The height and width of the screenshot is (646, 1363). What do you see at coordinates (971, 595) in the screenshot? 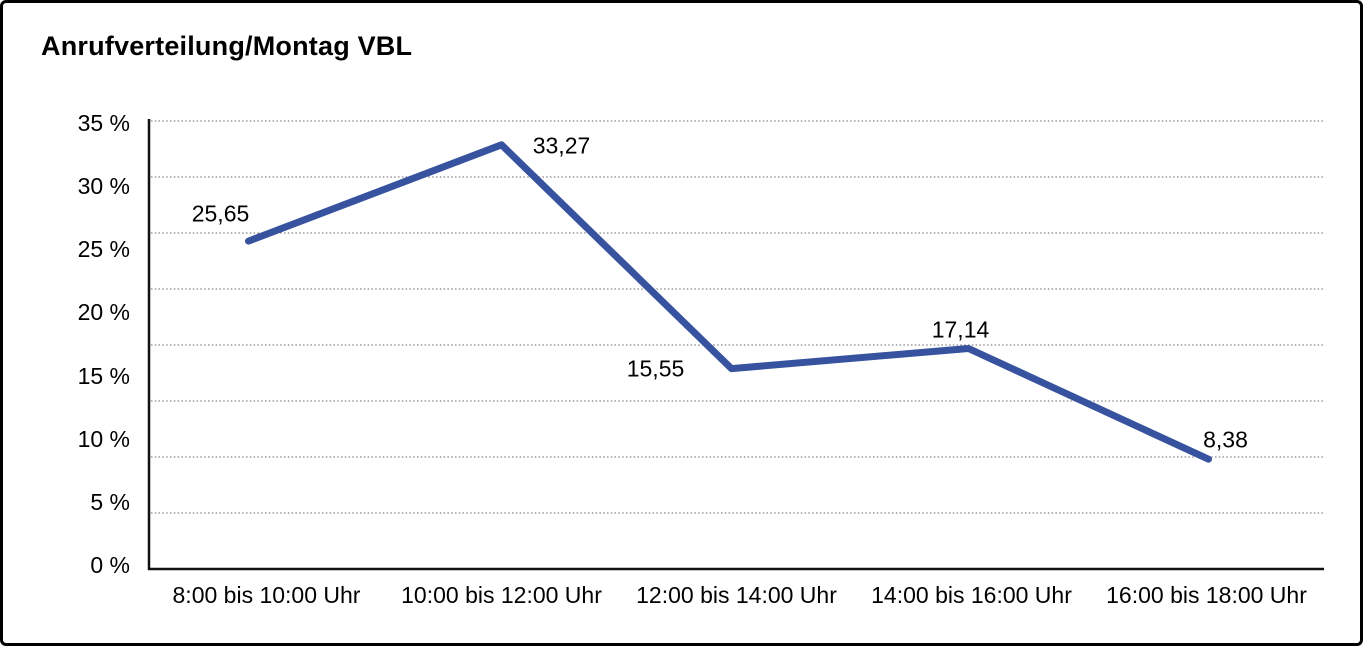
I see `x-axis-category-label: 14:00 bis 16:00 Uhr` at bounding box center [971, 595].